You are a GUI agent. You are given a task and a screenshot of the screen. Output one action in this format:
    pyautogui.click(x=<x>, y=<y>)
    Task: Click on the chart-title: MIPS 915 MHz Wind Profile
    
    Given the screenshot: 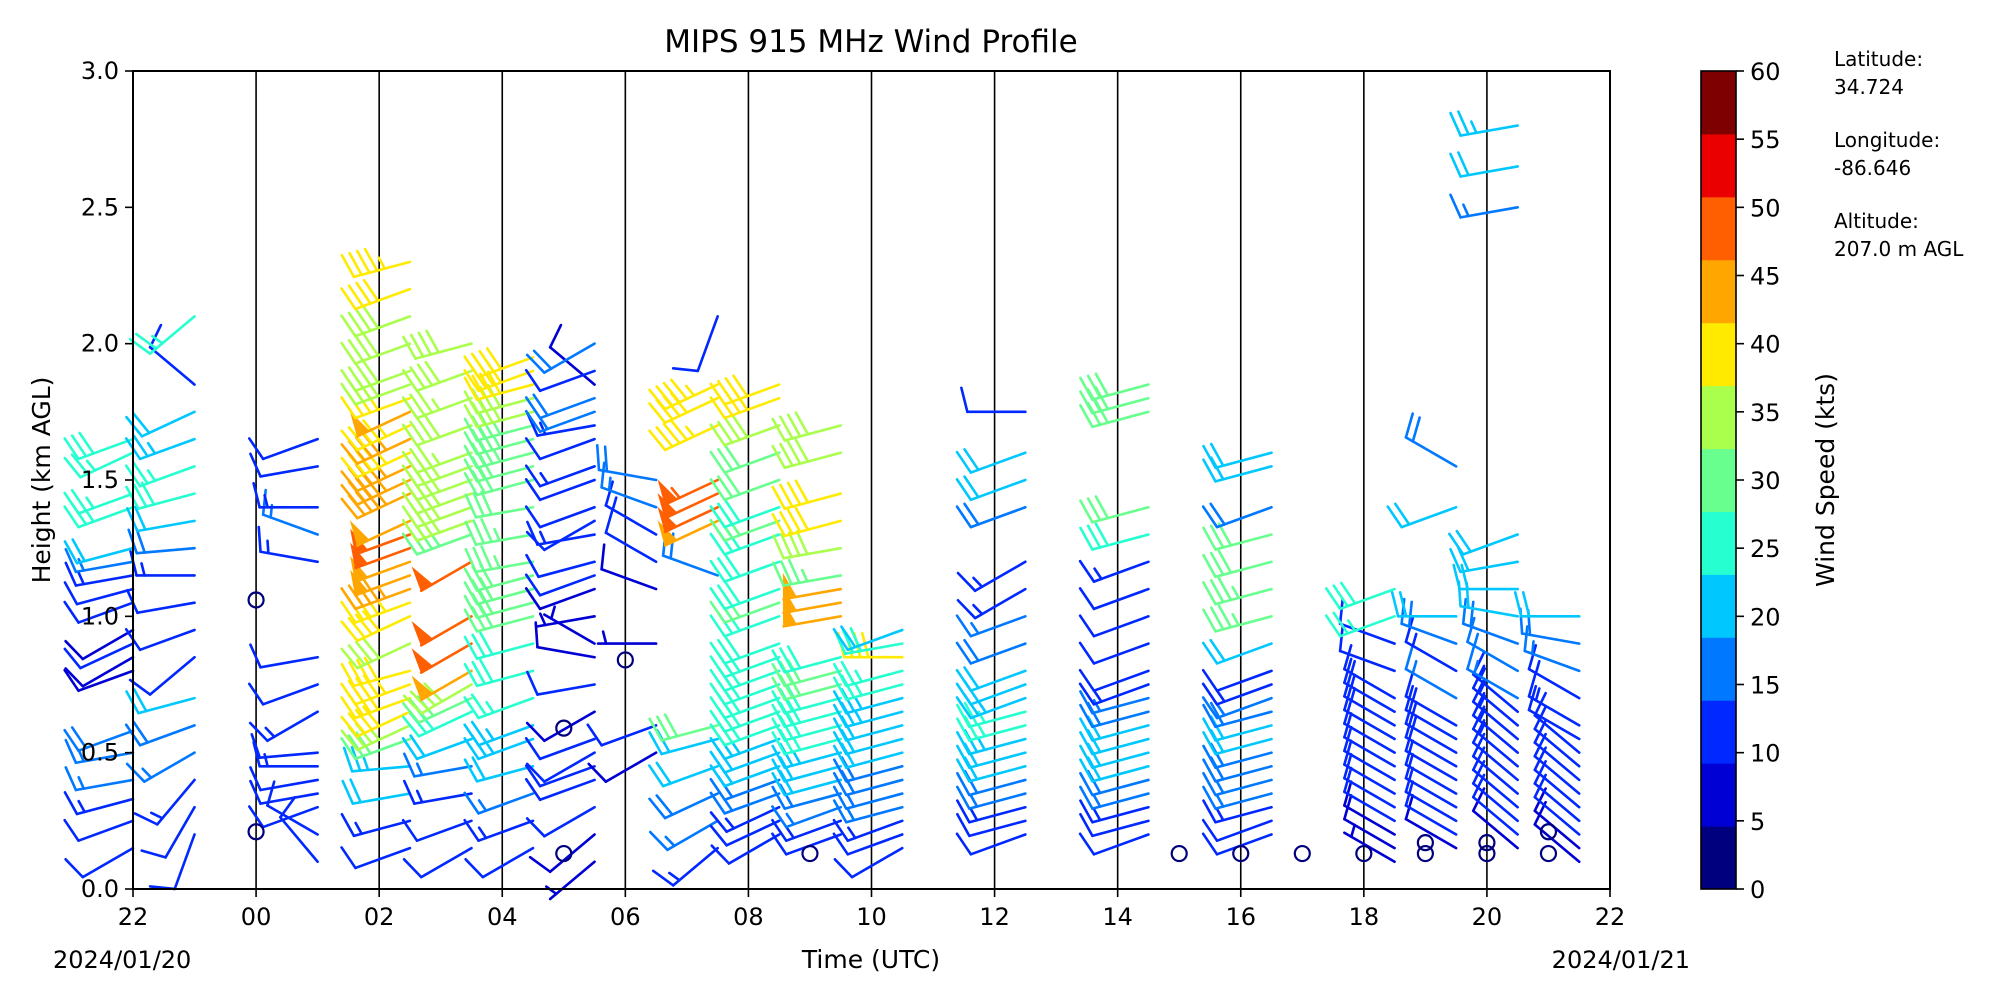 What is the action you would take?
    pyautogui.click(x=870, y=42)
    